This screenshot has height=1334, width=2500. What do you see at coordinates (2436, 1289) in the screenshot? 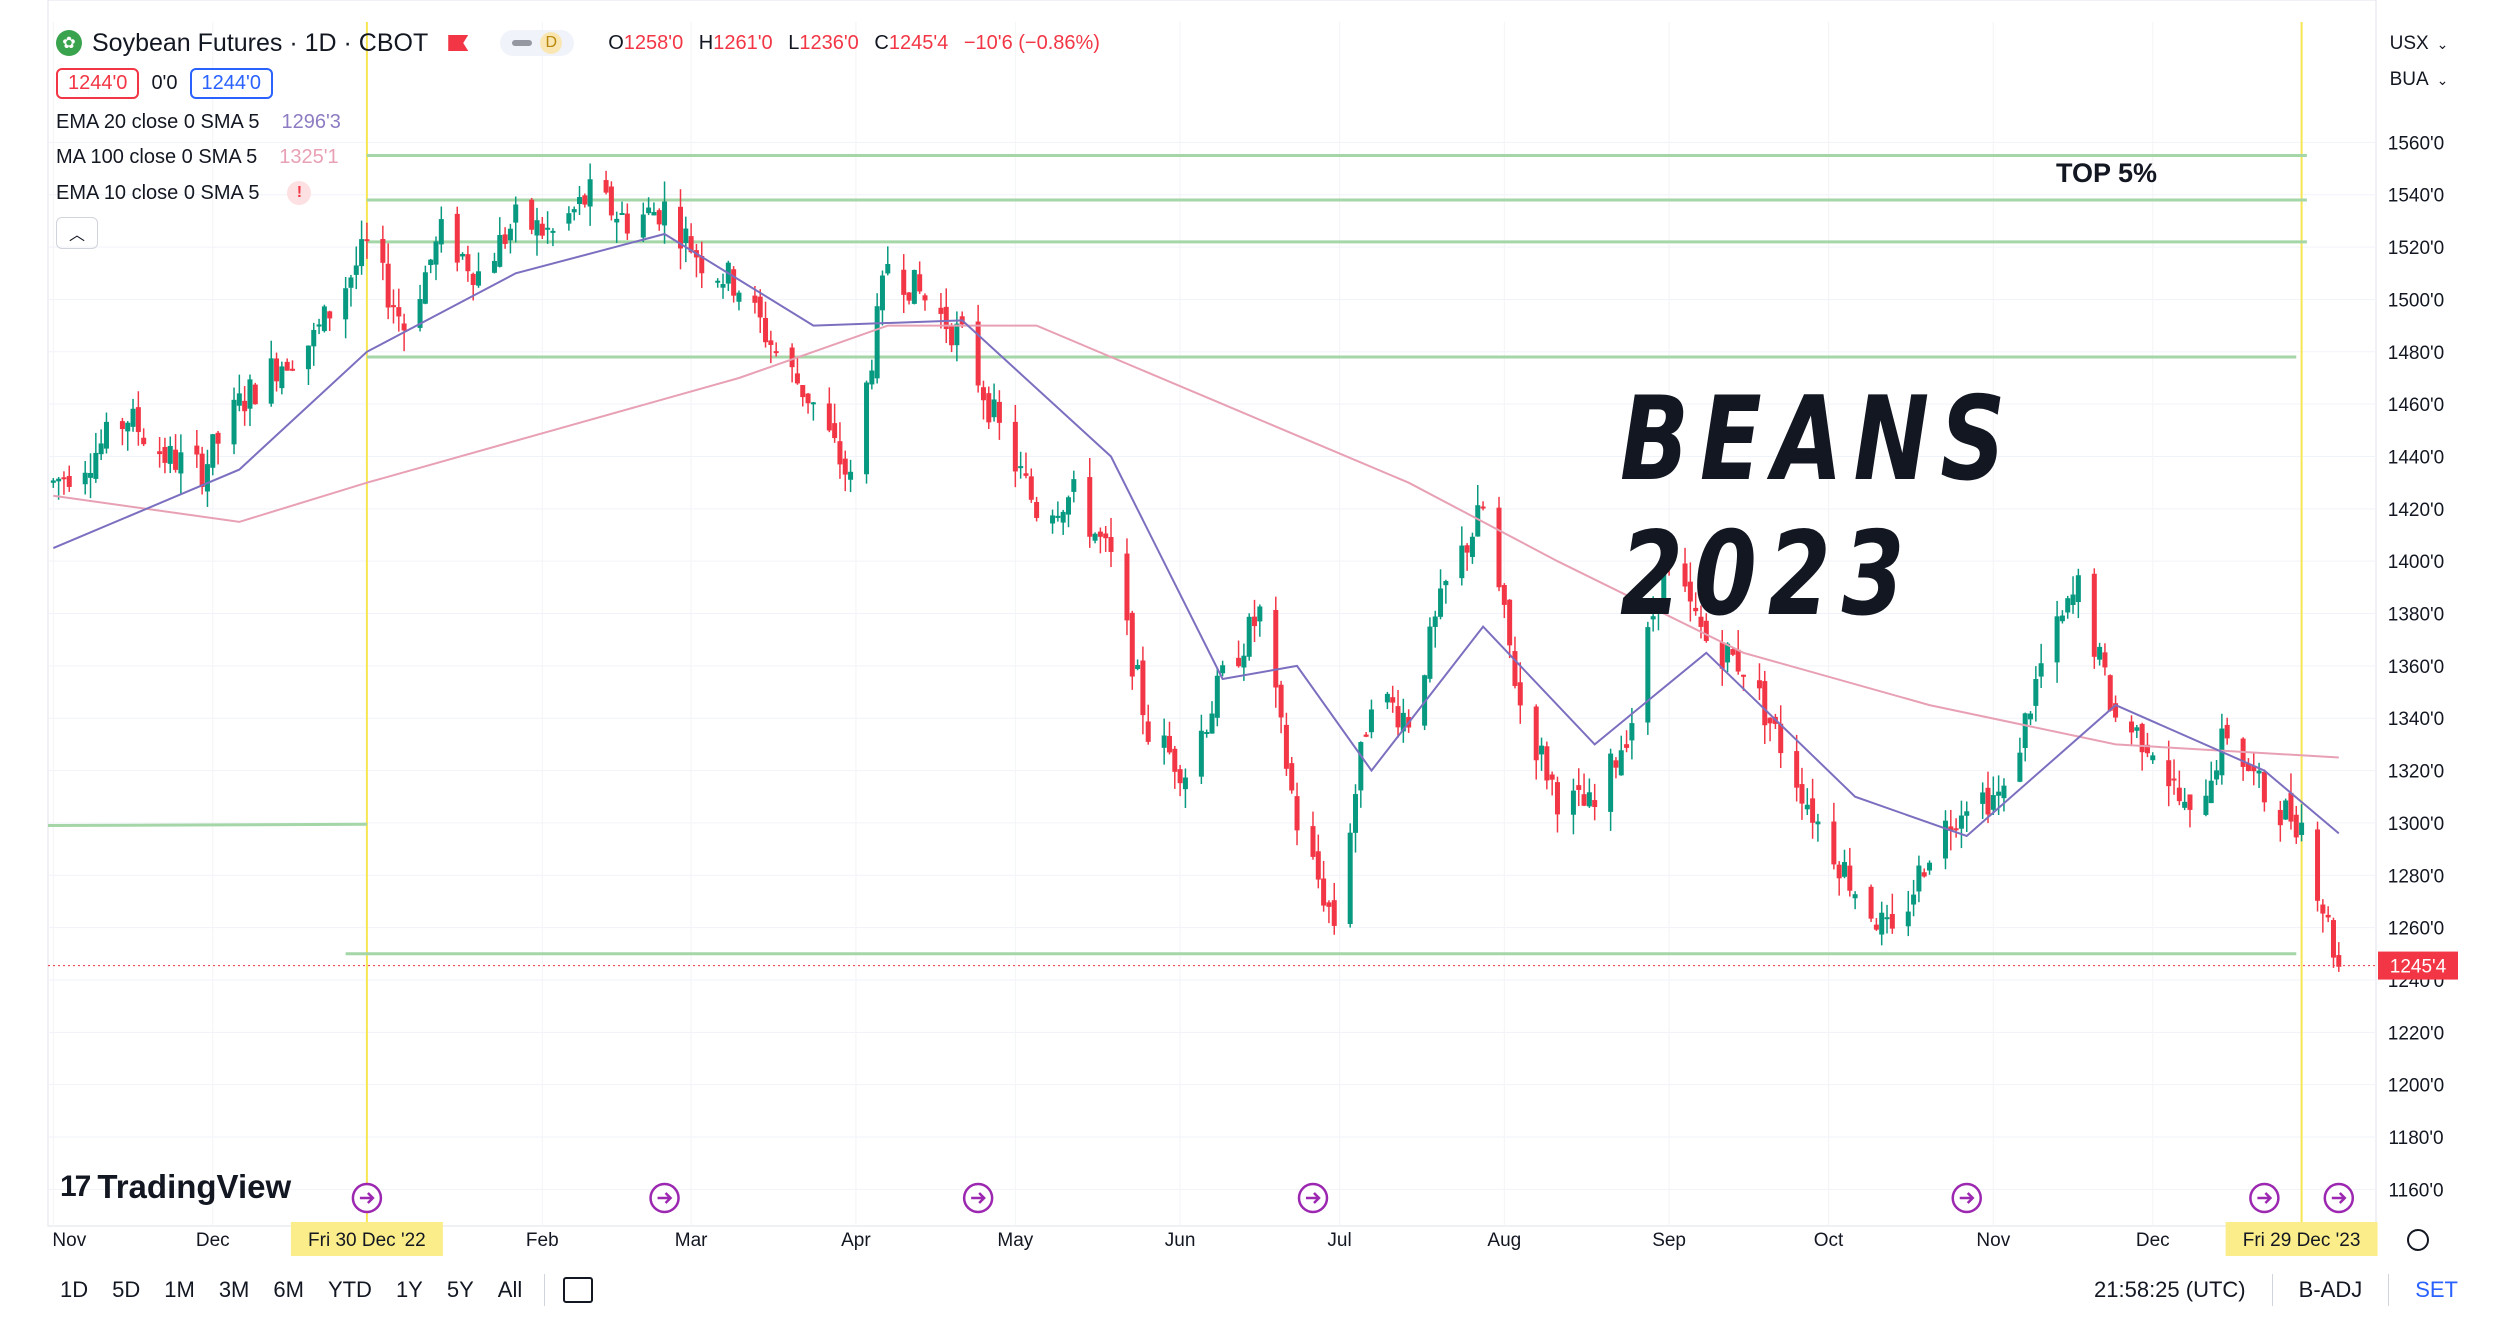
I see `session-toggle: SET` at bounding box center [2436, 1289].